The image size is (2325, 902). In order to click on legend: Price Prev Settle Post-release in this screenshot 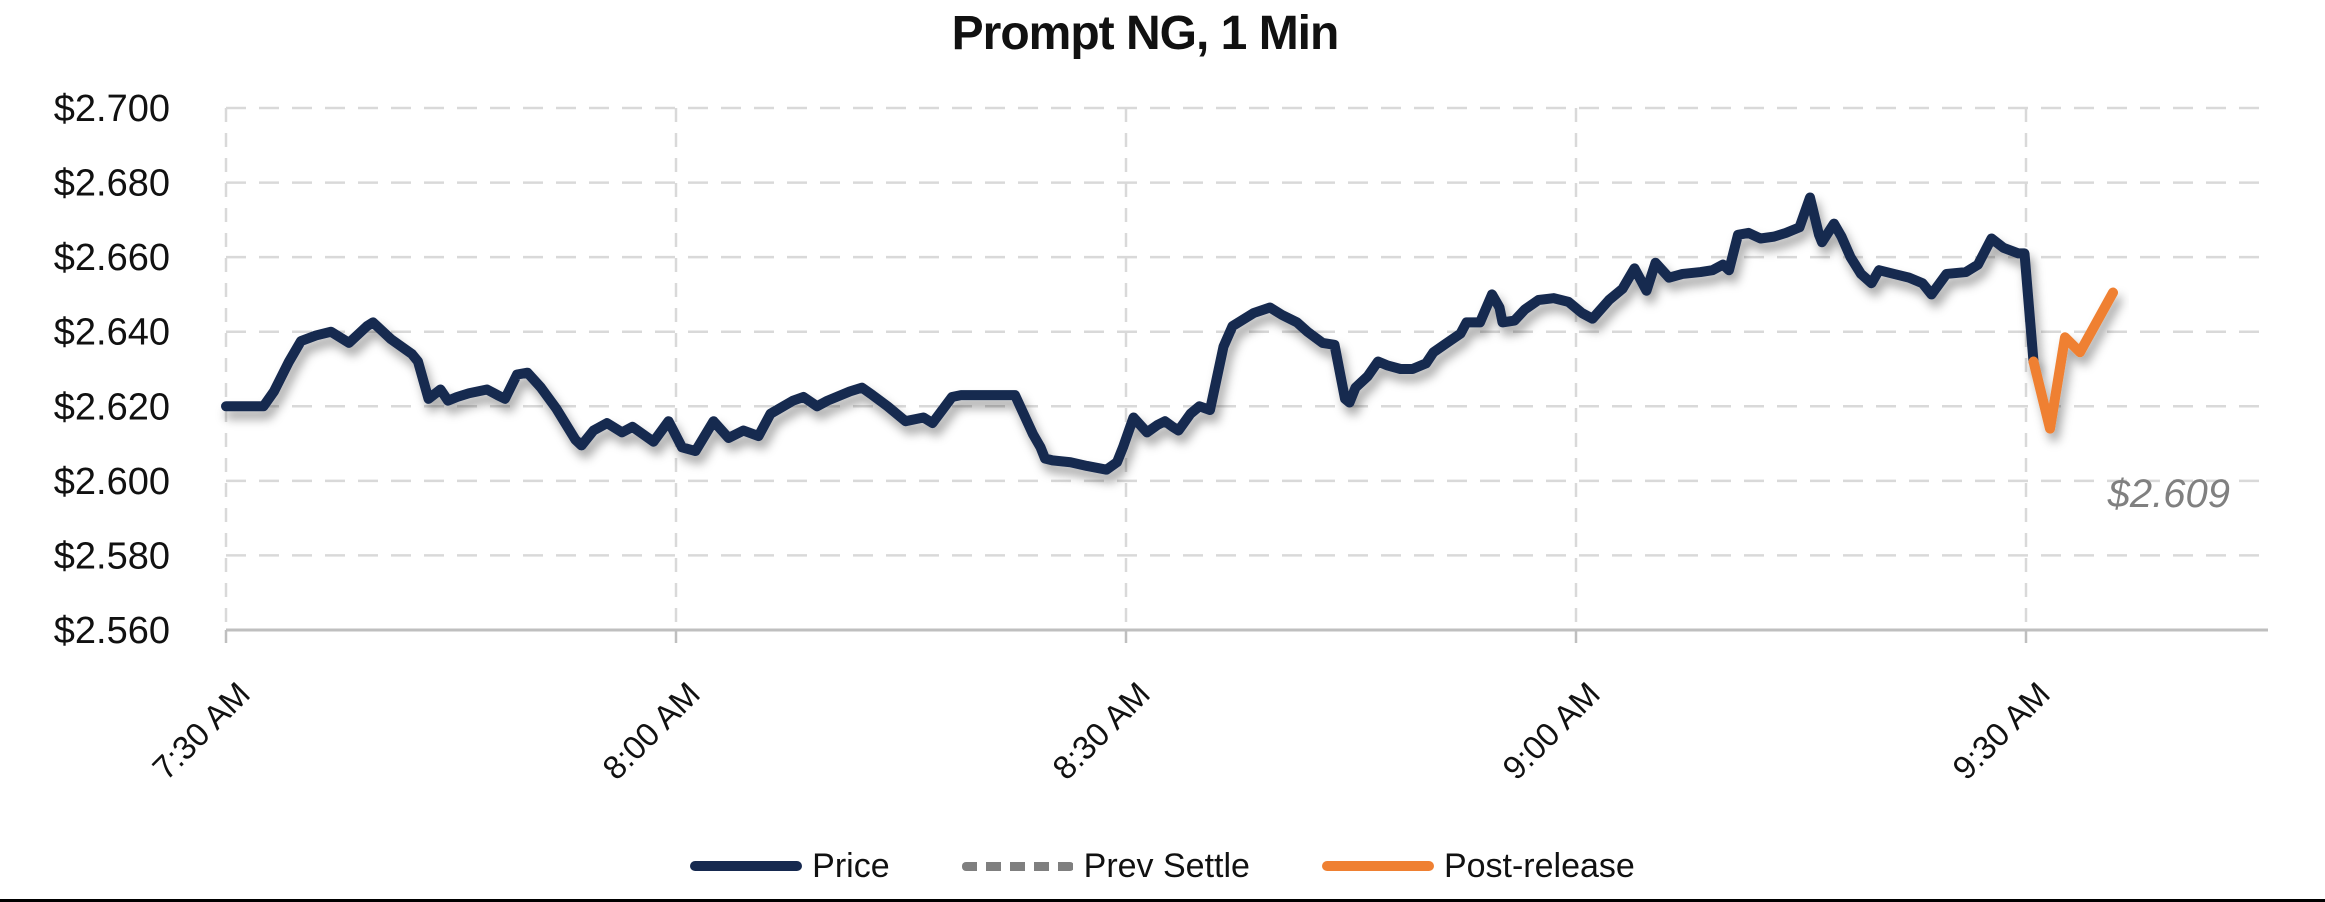, I will do `click(1162, 866)`.